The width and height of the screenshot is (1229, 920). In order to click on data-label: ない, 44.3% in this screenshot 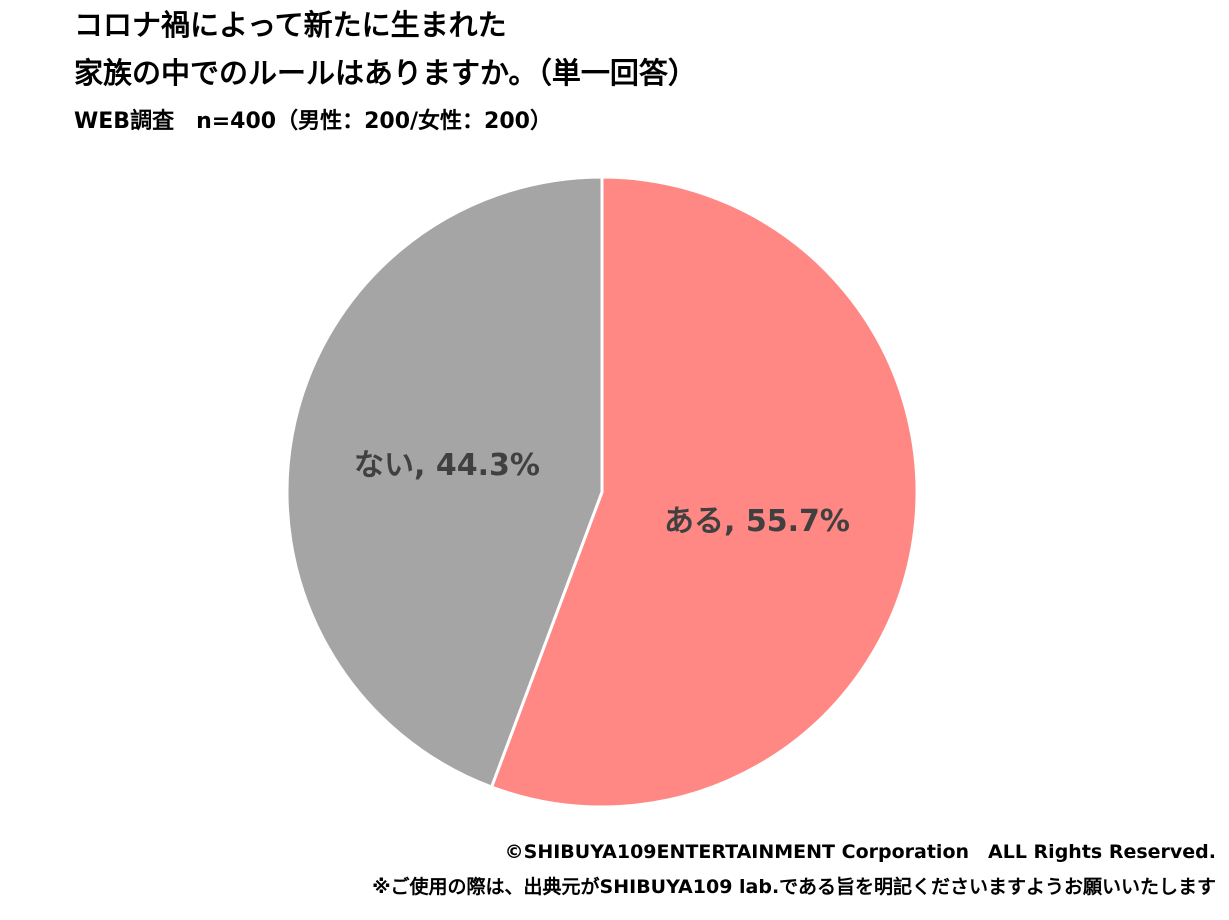, I will do `click(447, 465)`.